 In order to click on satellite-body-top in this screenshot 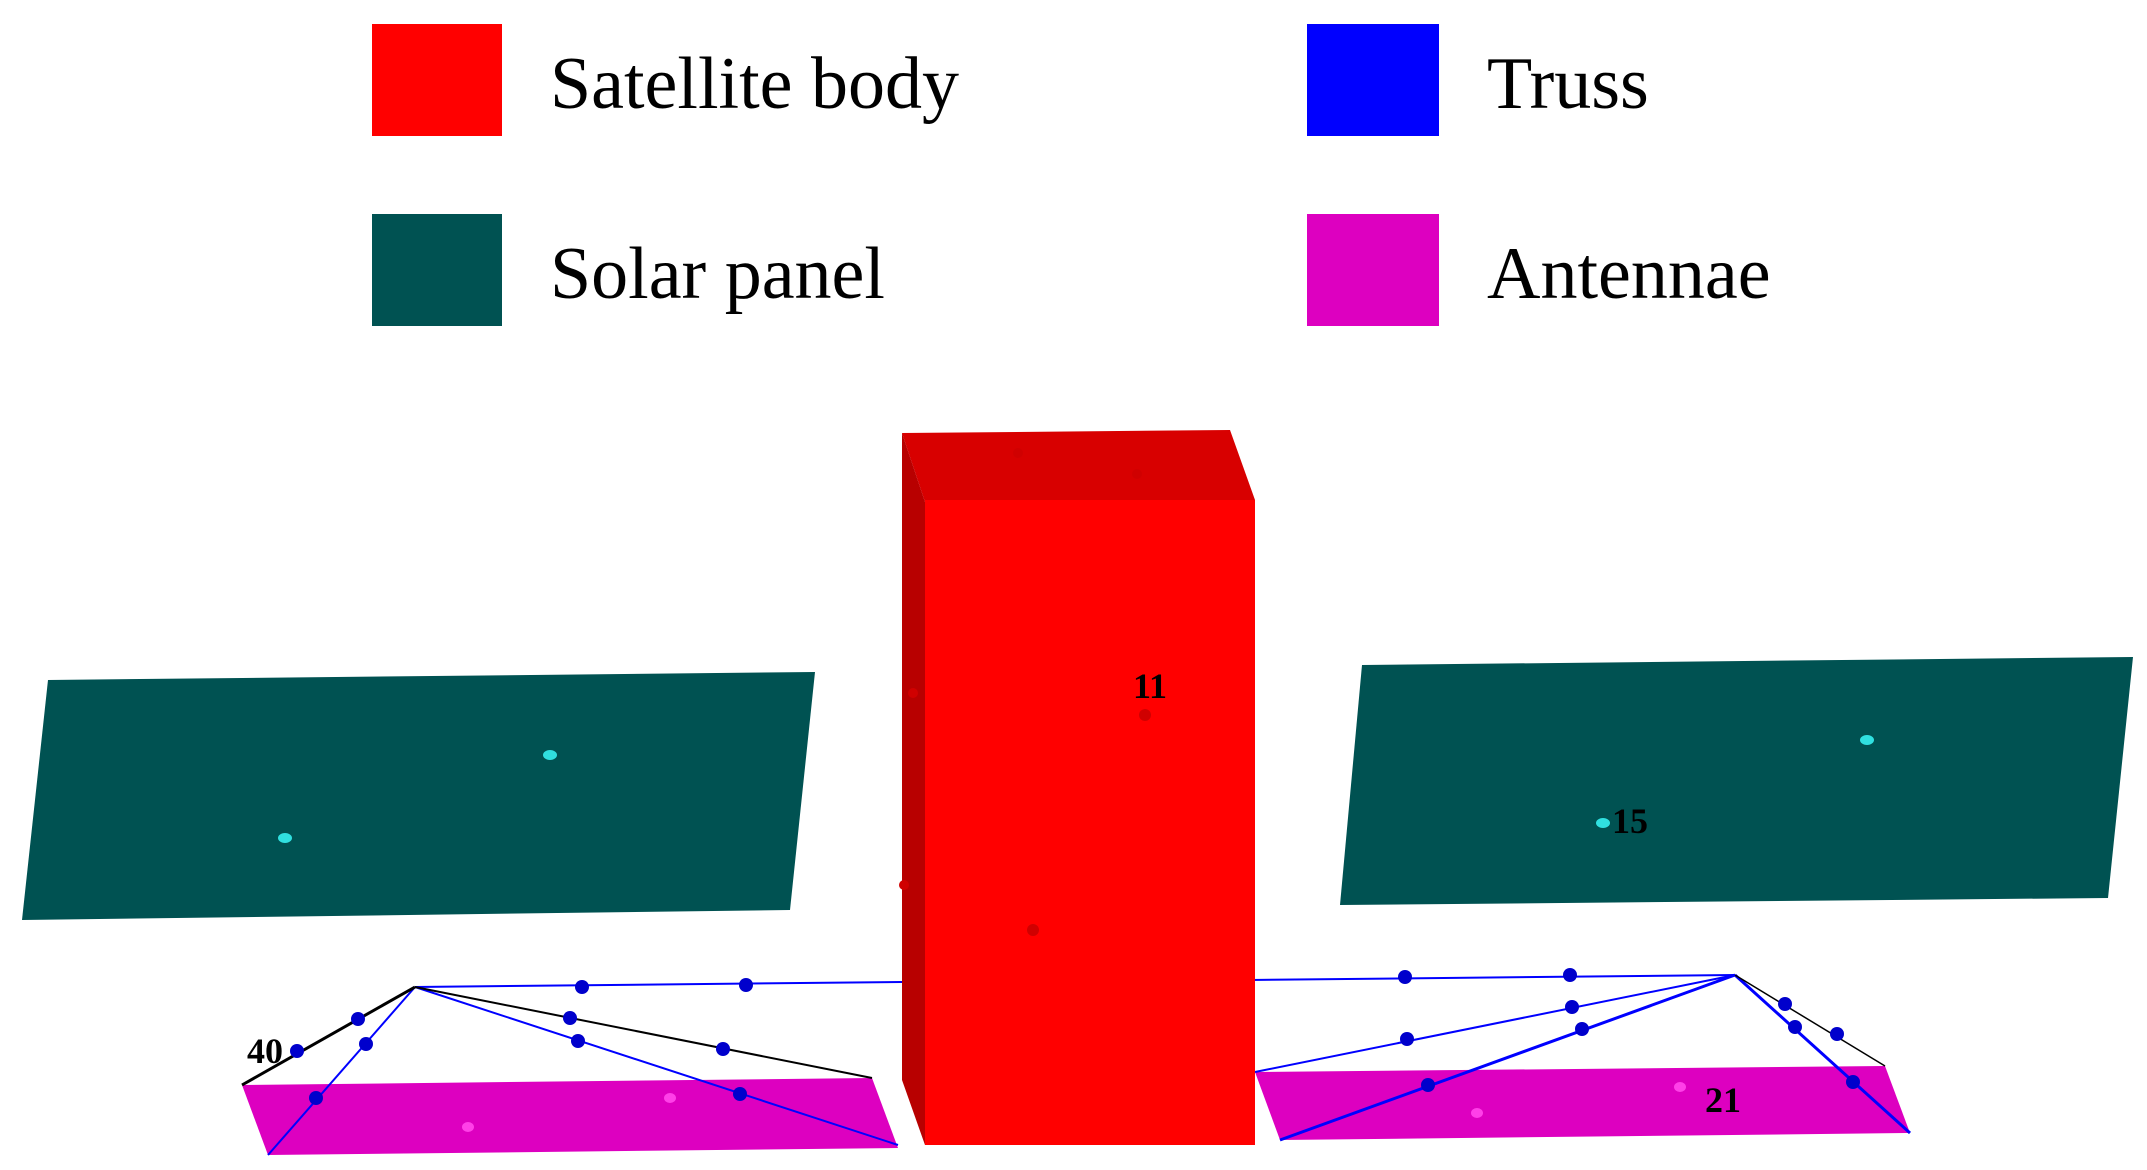, I will do `click(1078, 466)`.